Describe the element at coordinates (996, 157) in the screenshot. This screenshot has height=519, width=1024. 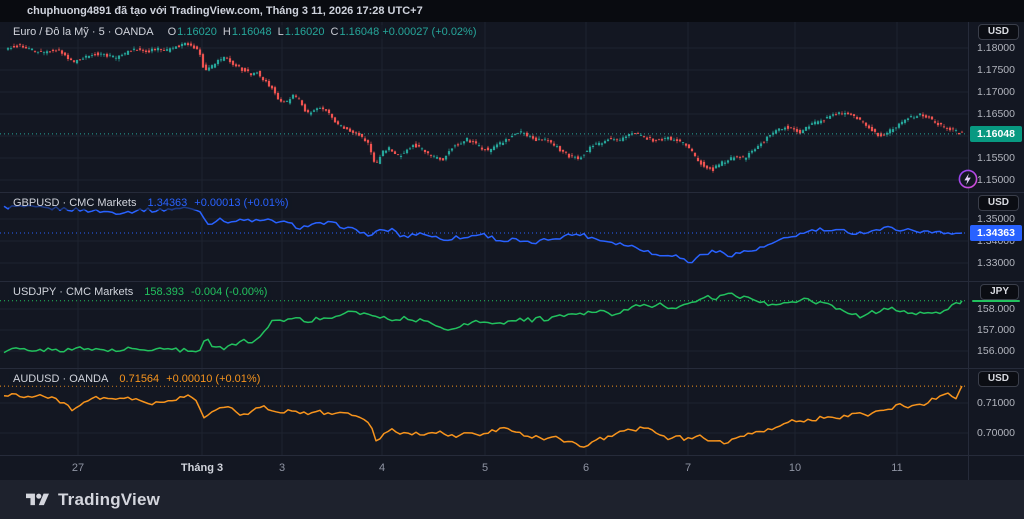
I see `price-tick-label: 1.15500` at that location.